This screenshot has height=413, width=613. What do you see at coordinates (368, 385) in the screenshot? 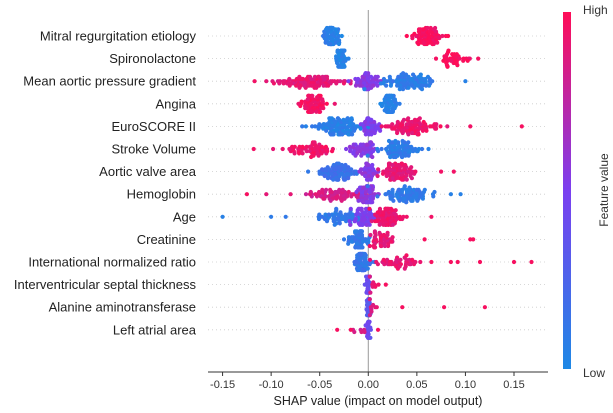
I see `x-tick-label: 0.00` at bounding box center [368, 385].